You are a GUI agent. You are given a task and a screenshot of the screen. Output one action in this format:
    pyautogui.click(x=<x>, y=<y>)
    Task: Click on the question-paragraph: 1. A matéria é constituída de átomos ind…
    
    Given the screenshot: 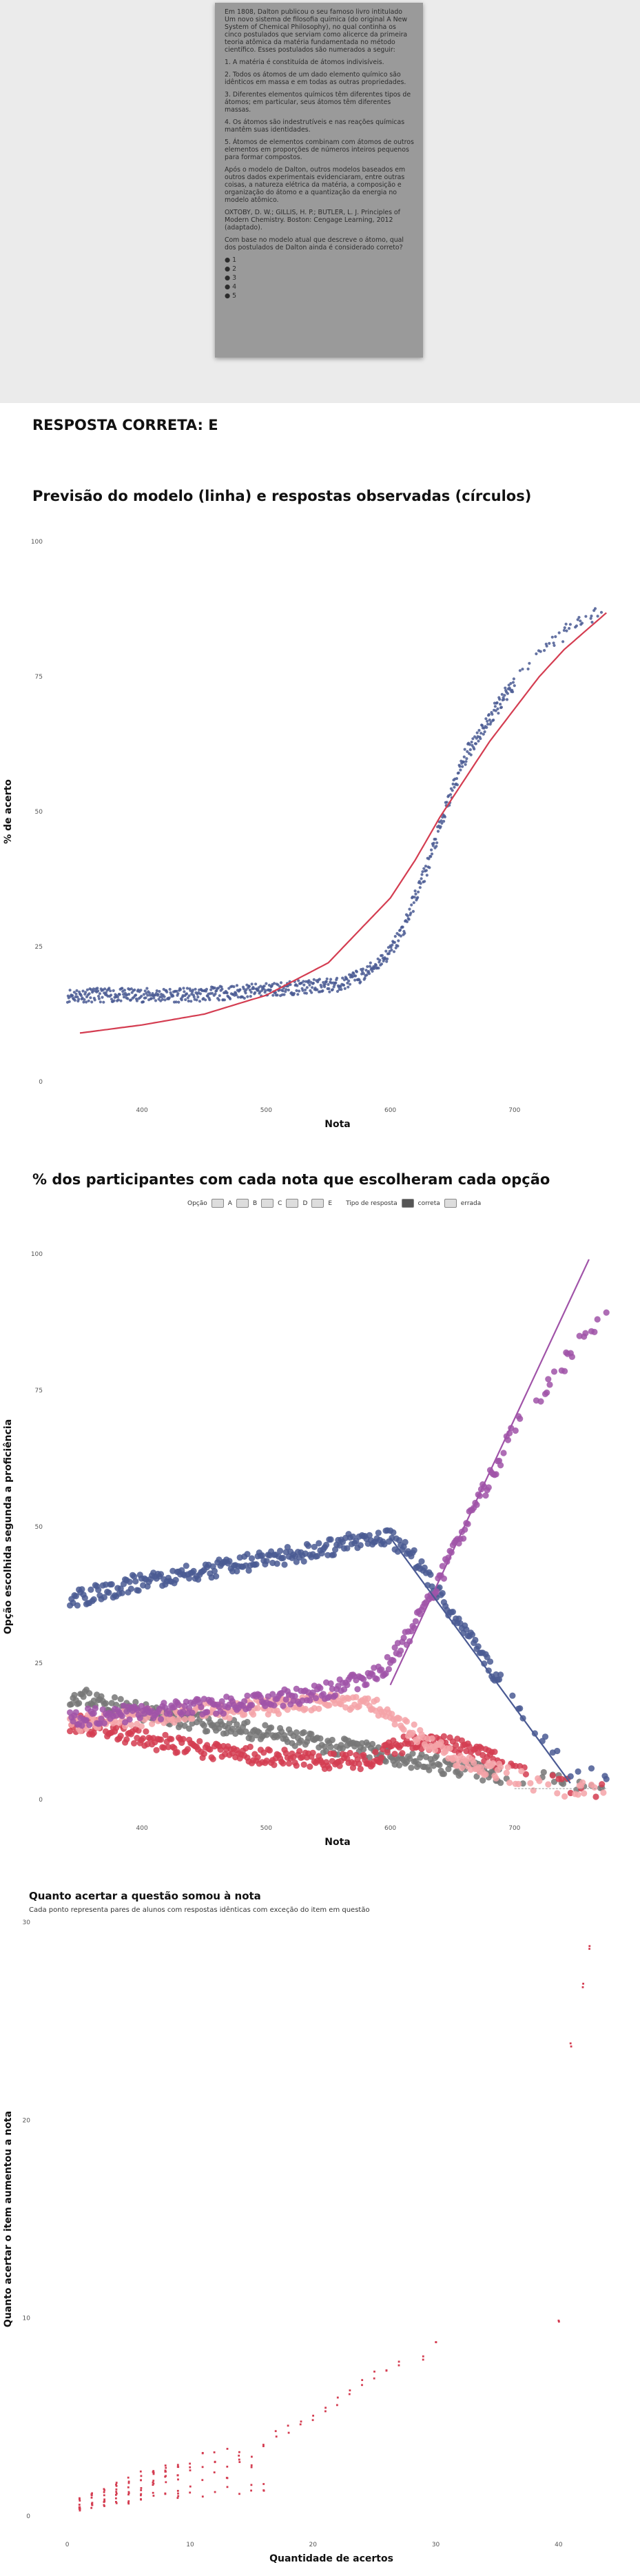 What is the action you would take?
    pyautogui.click(x=305, y=62)
    